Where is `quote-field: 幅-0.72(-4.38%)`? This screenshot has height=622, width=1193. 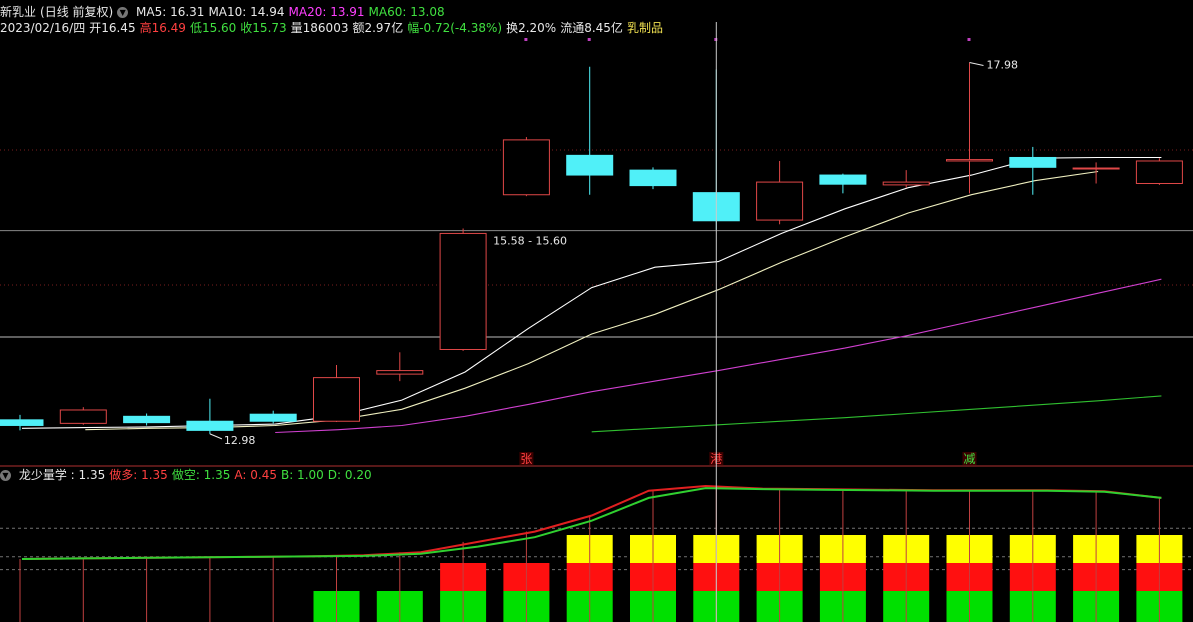 quote-field: 幅-0.72(-4.38%) is located at coordinates (455, 28).